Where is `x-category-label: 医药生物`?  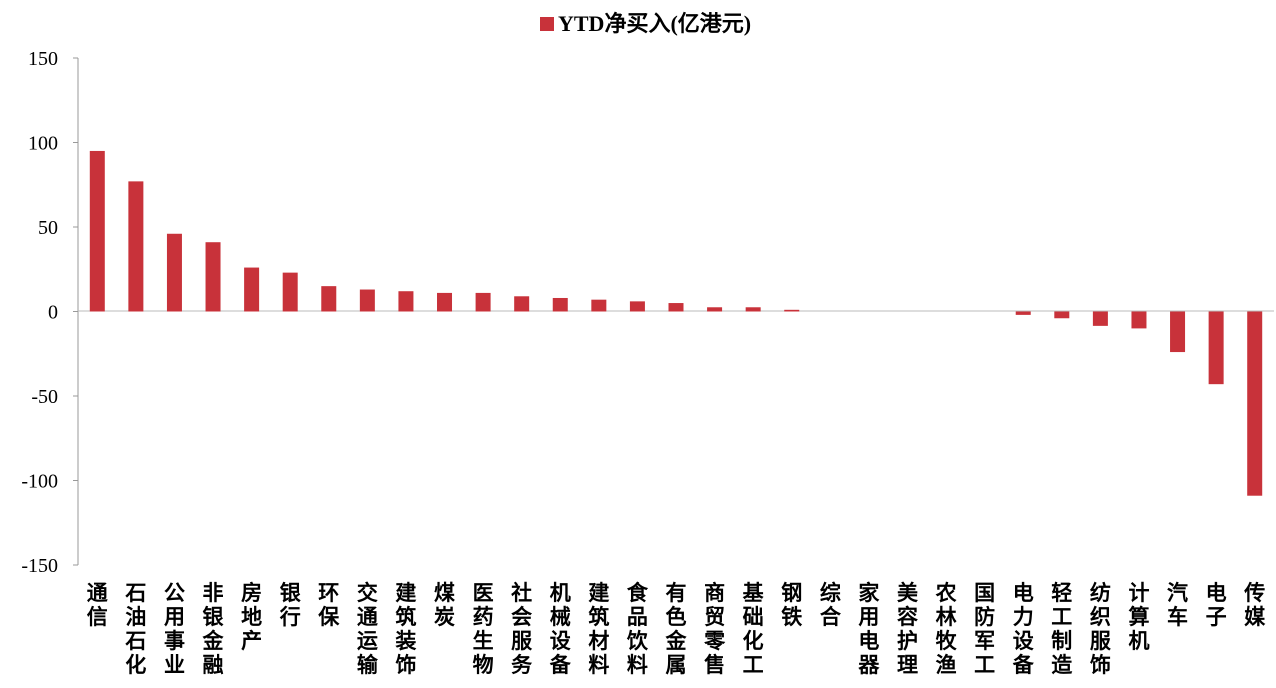
x-category-label: 医药生物 is located at coordinates (483, 629).